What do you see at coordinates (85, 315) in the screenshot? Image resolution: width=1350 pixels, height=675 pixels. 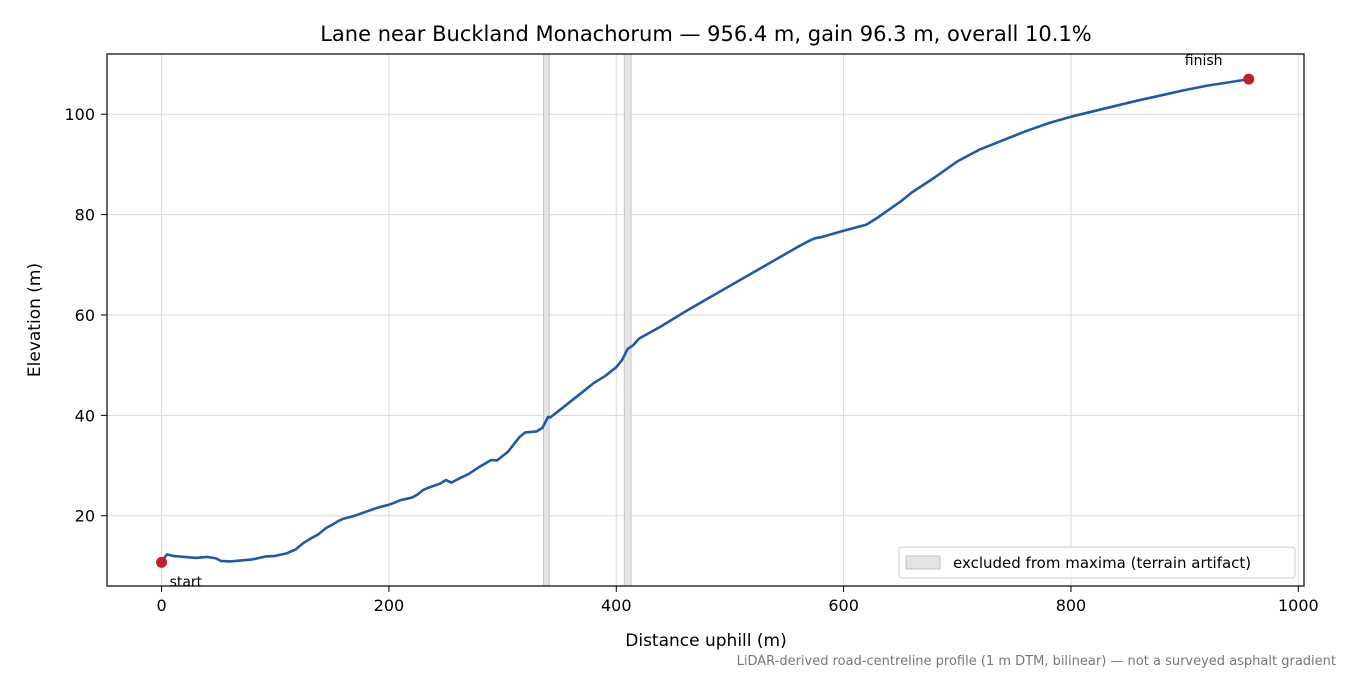 I see `y-tick-label: 60` at bounding box center [85, 315].